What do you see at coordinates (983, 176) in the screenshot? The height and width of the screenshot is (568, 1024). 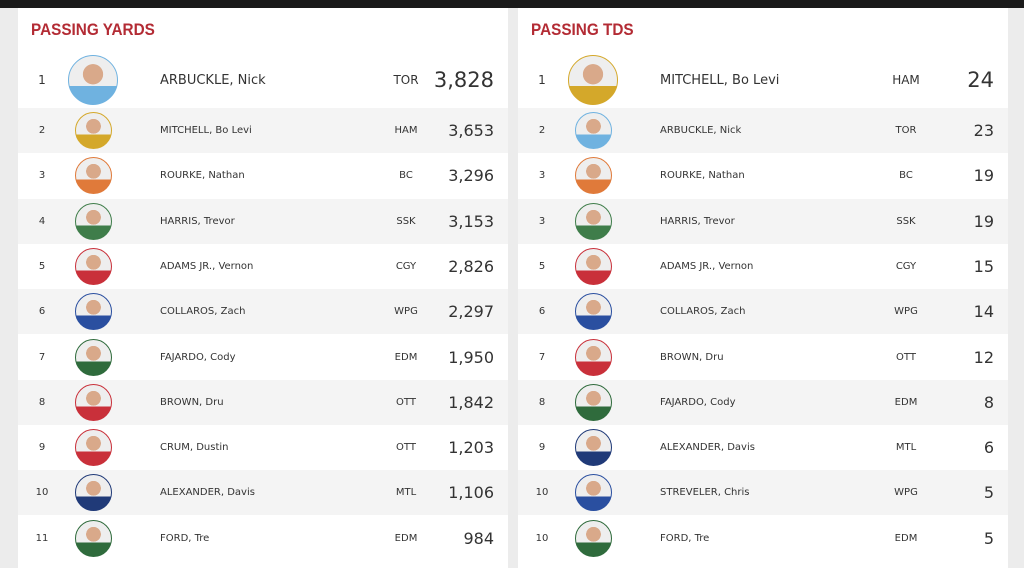 I see `stat-value: 19` at bounding box center [983, 176].